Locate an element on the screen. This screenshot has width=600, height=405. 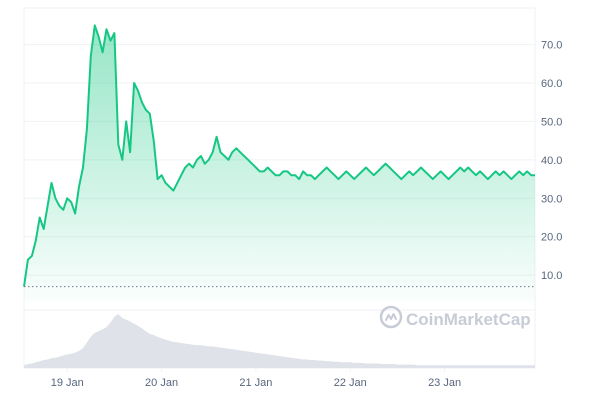
volume-area is located at coordinates (279, 341).